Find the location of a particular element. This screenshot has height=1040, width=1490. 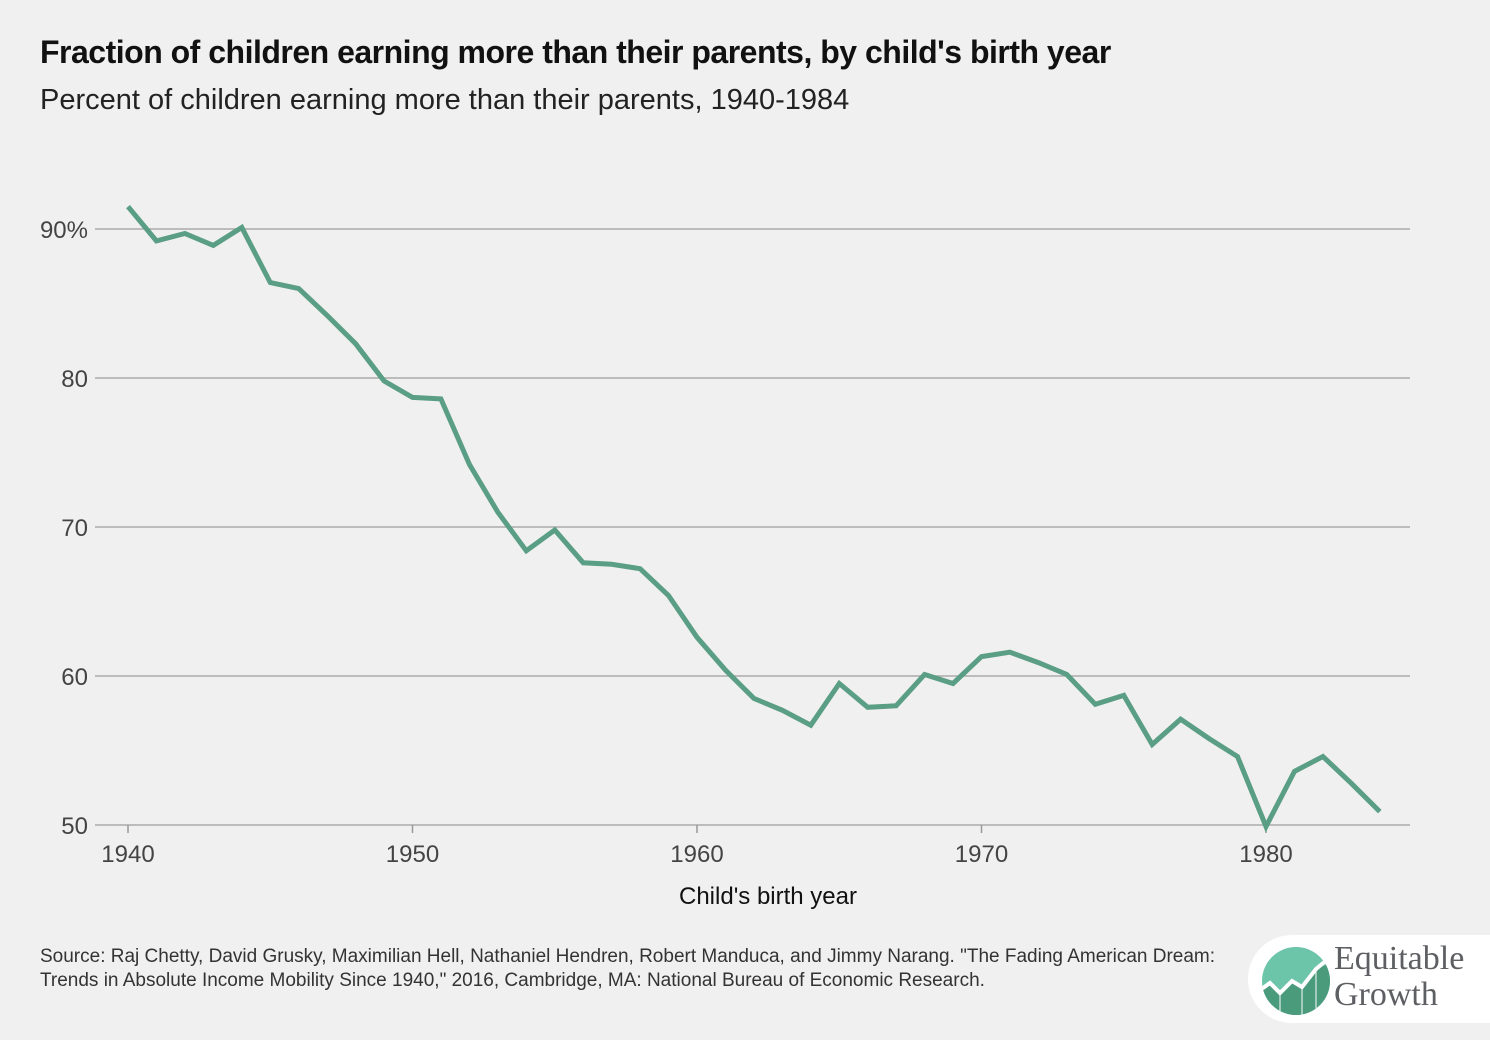

x-tick-label: 1940 is located at coordinates (127, 854).